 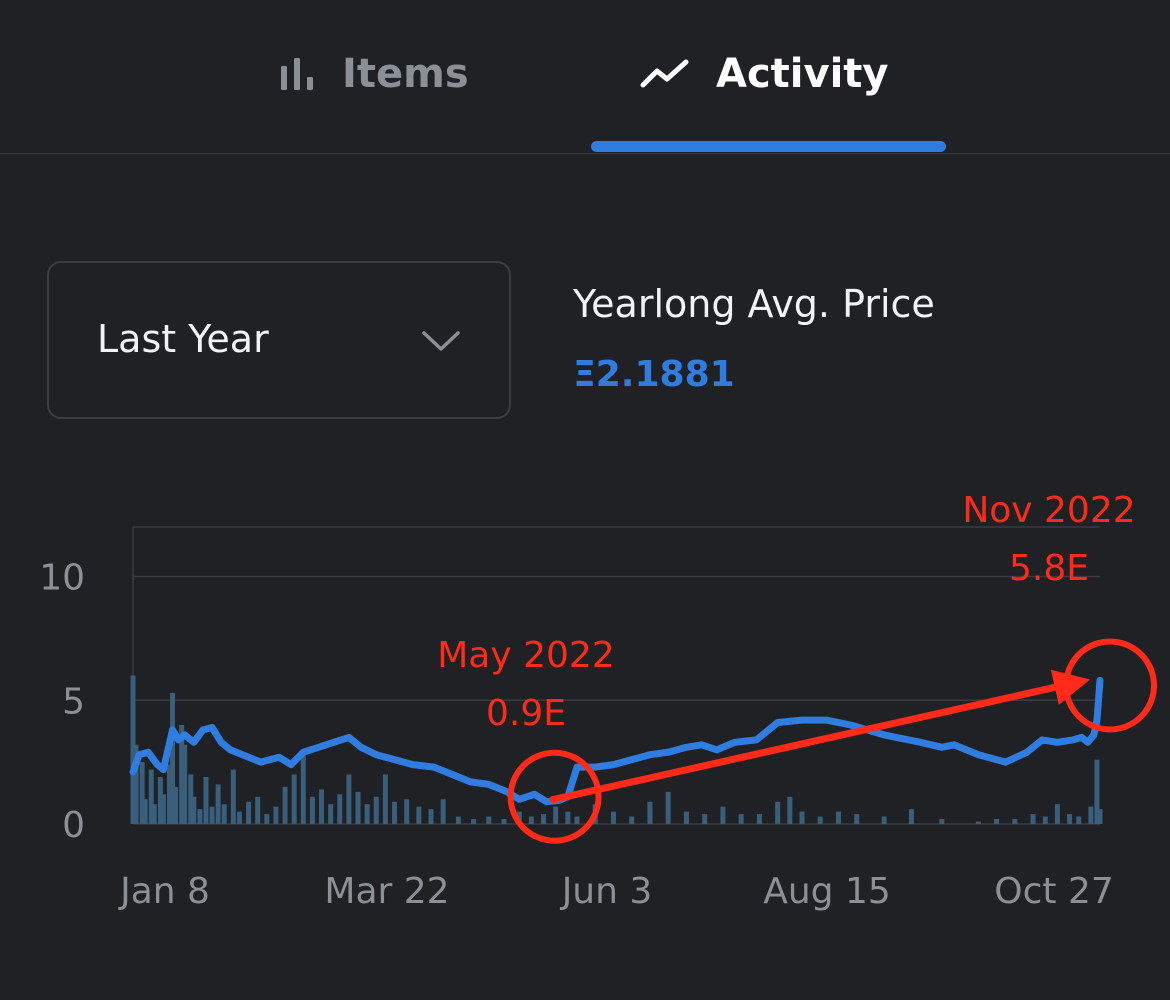 What do you see at coordinates (754, 304) in the screenshot?
I see `average-price-title: Yearlong Avg. Price` at bounding box center [754, 304].